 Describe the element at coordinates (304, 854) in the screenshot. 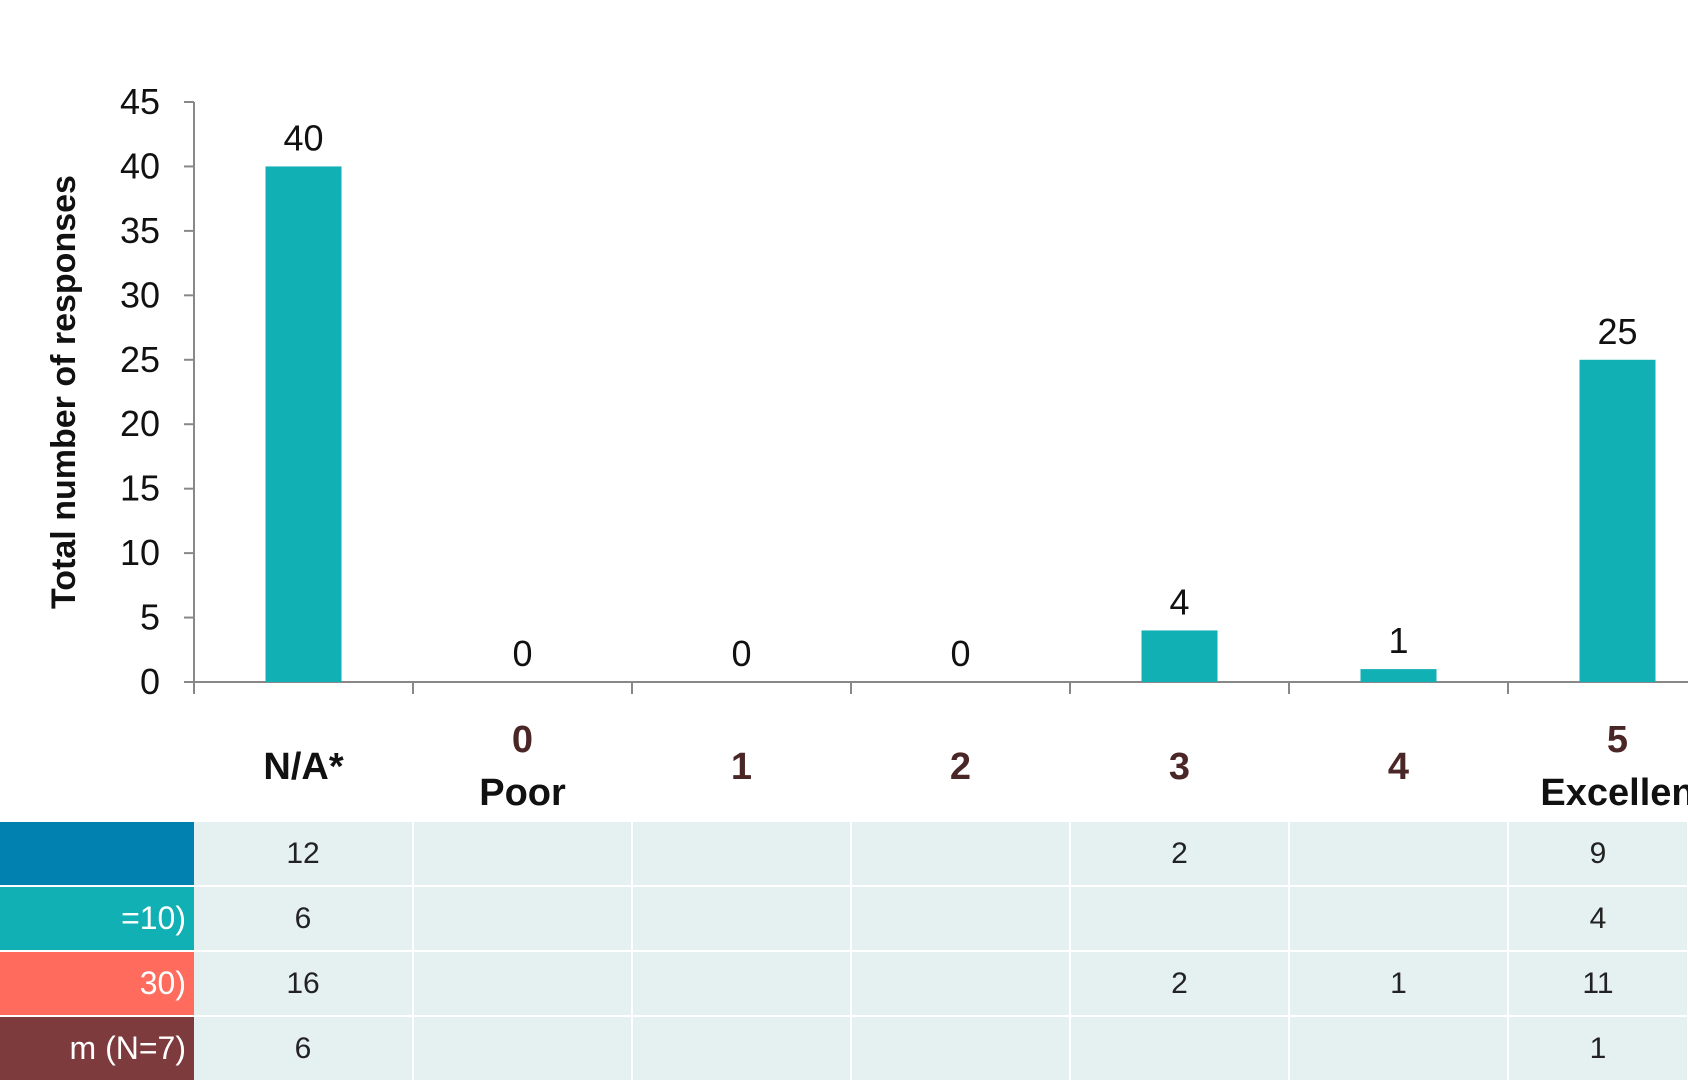

I see `table-cell: 12` at that location.